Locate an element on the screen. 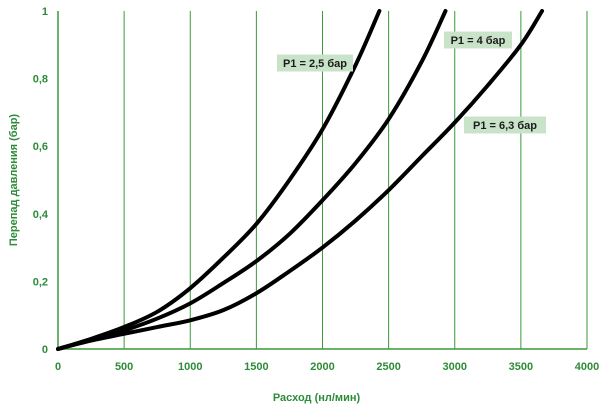  series-annotation-label: P1 = 4 бар is located at coordinates (478, 41).